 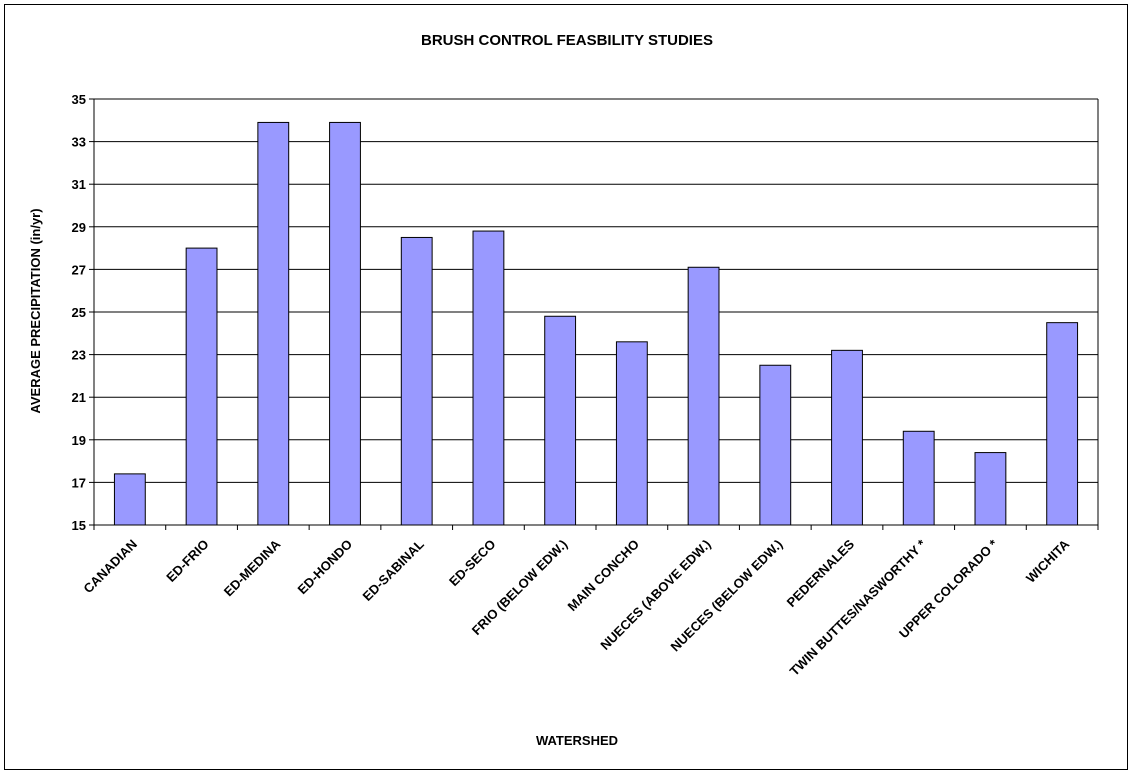 I want to click on y-tick-label: 25, so click(x=79, y=312).